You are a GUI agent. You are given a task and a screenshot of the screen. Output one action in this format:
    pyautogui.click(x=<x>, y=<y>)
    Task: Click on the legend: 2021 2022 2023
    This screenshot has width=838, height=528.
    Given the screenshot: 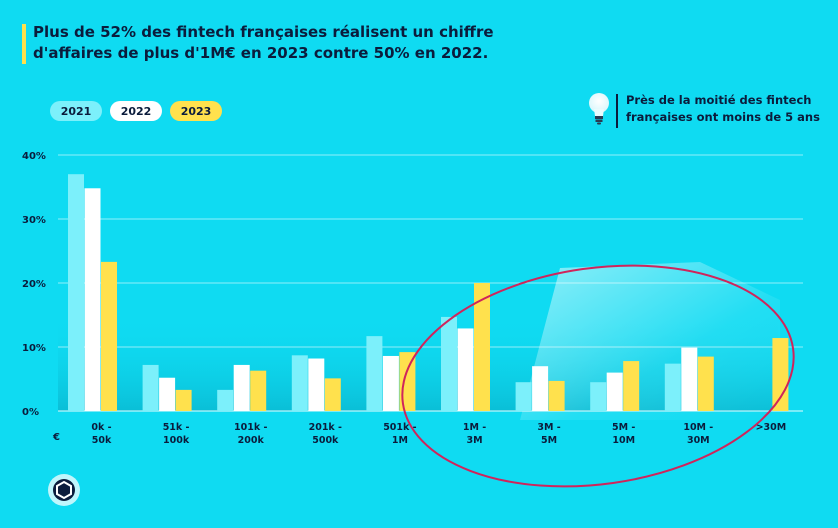 What is the action you would take?
    pyautogui.click(x=136, y=111)
    